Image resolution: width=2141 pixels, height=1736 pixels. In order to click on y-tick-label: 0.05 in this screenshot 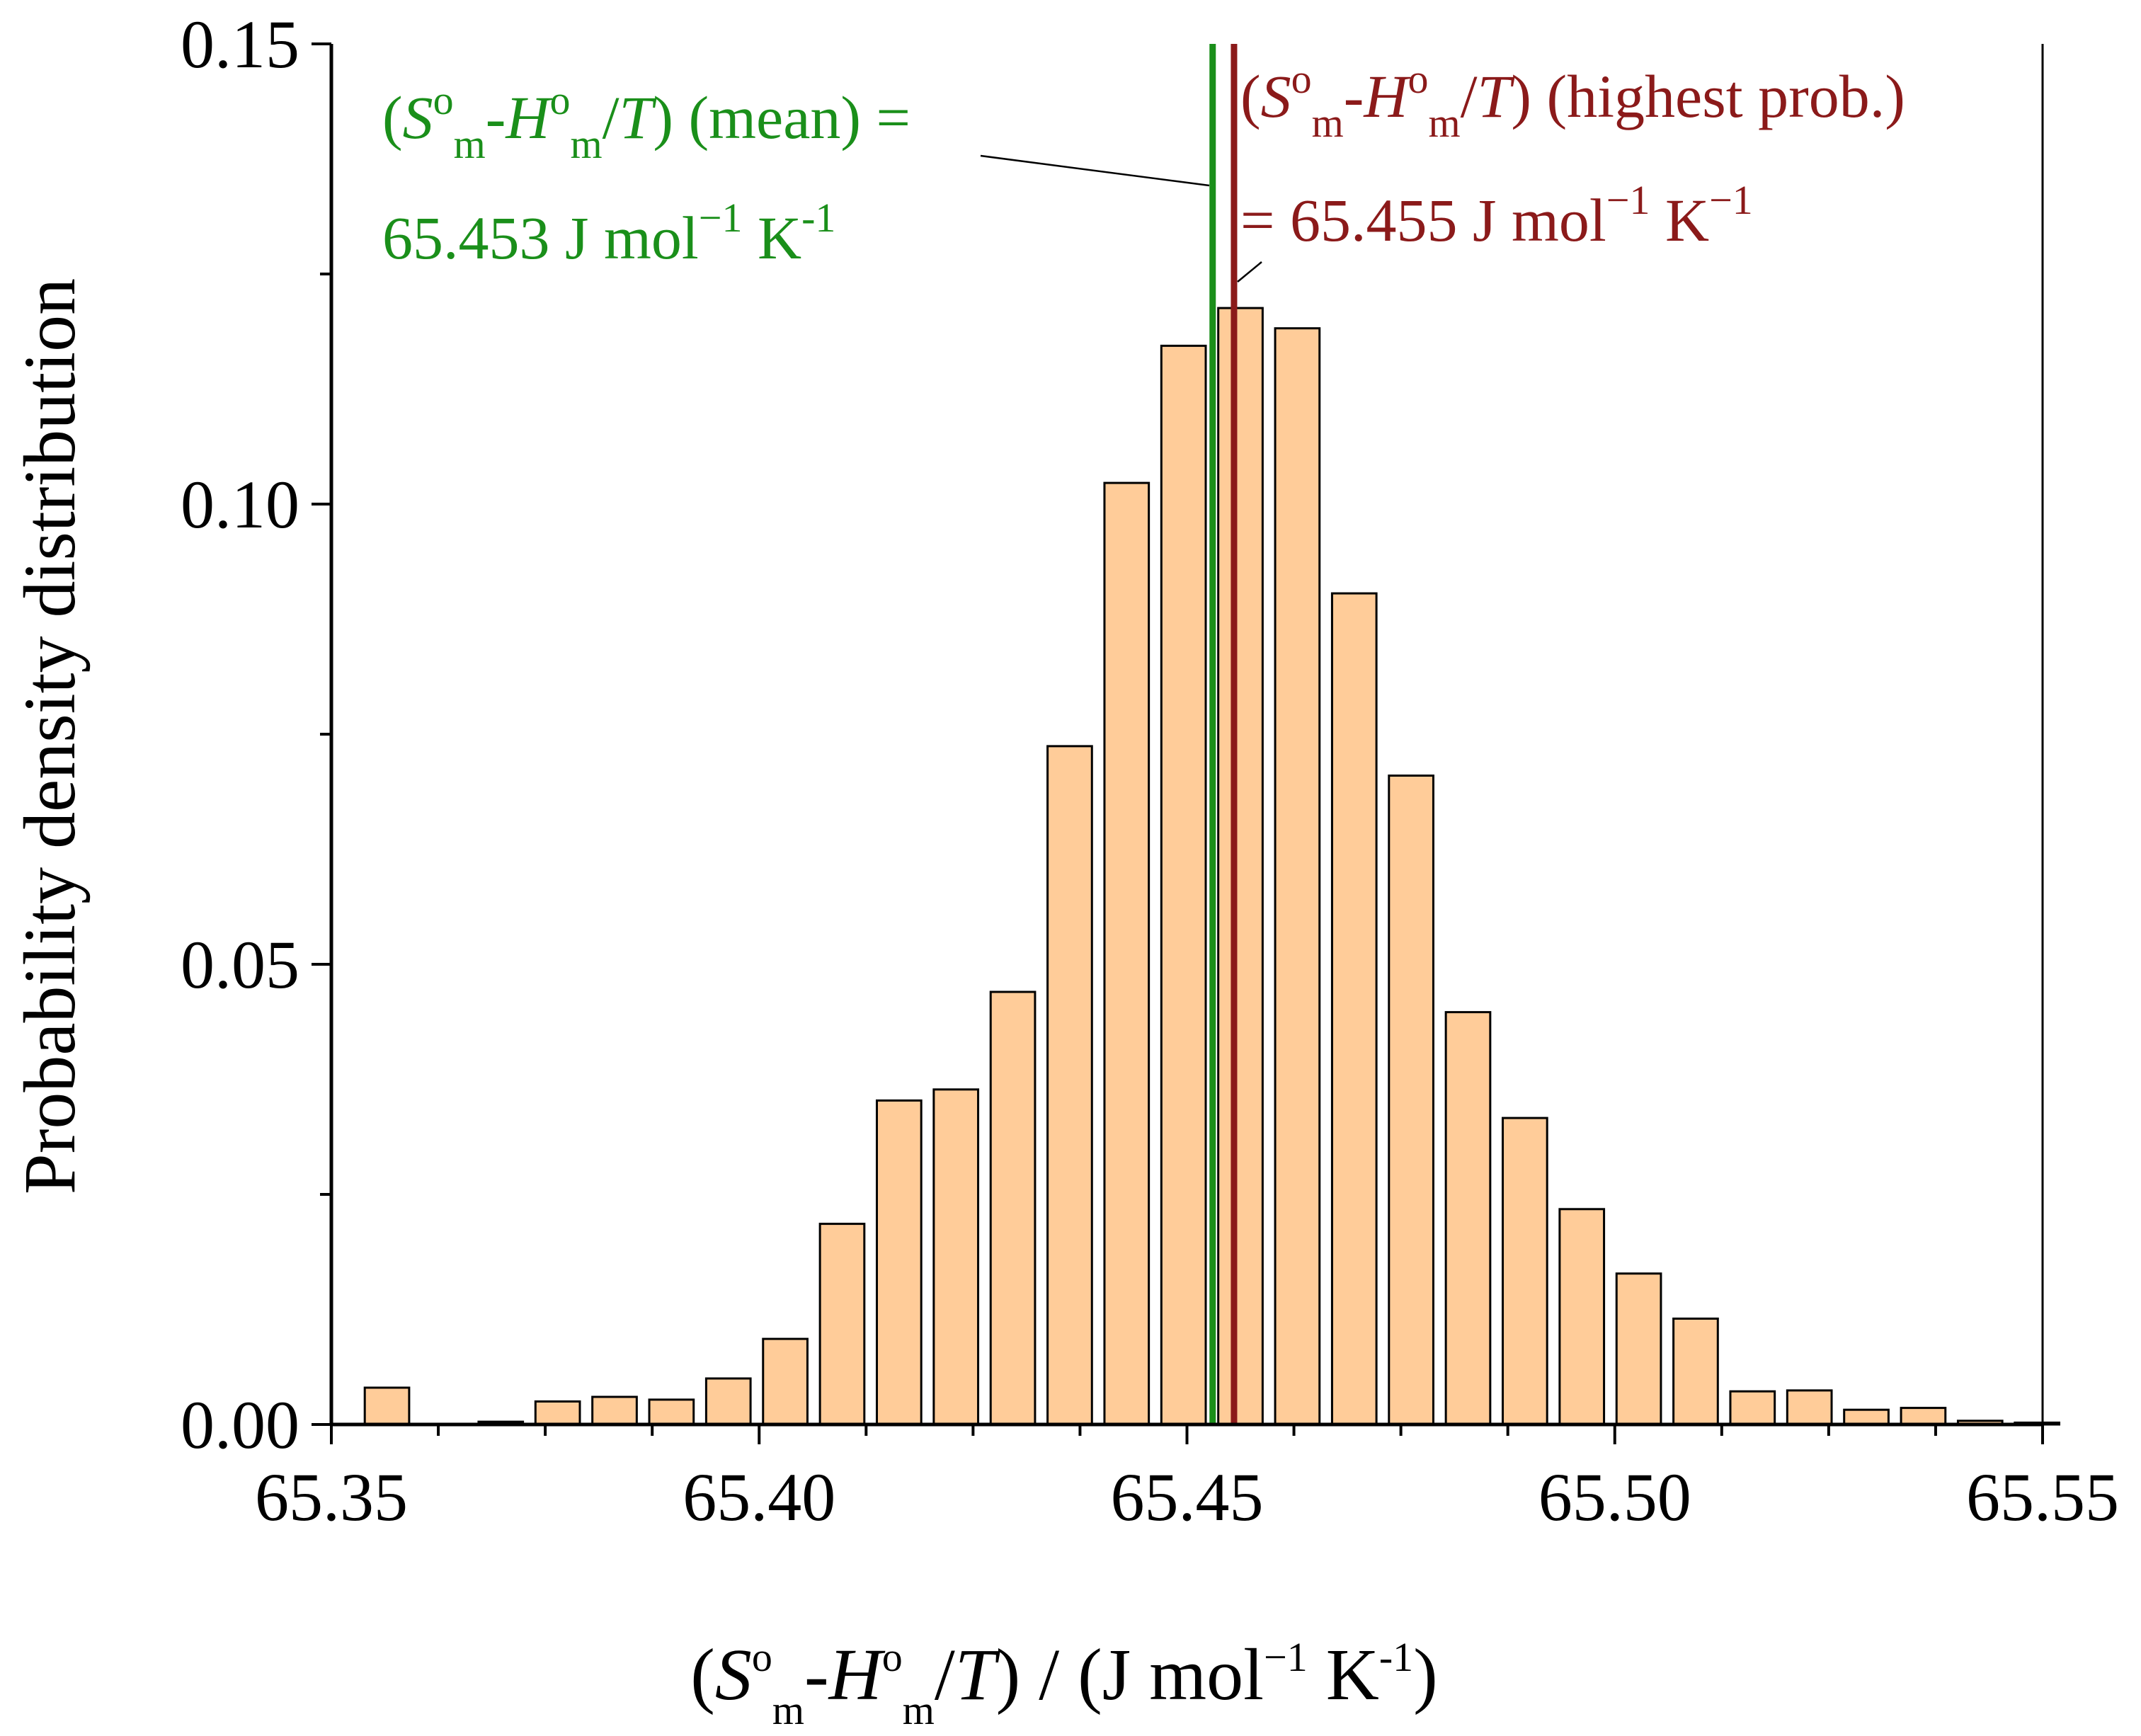, I will do `click(240, 965)`.